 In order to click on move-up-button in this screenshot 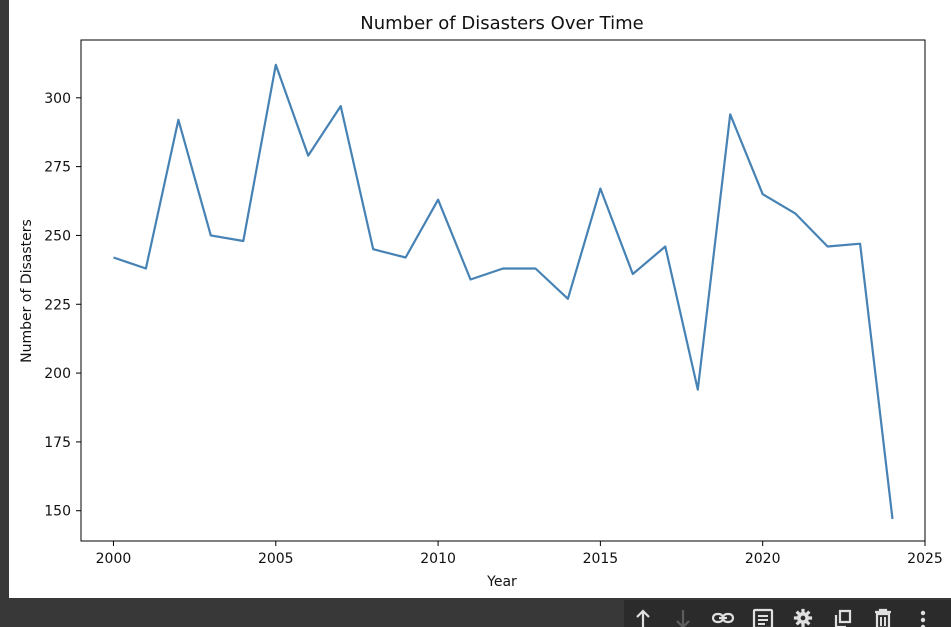, I will do `click(643, 617)`.